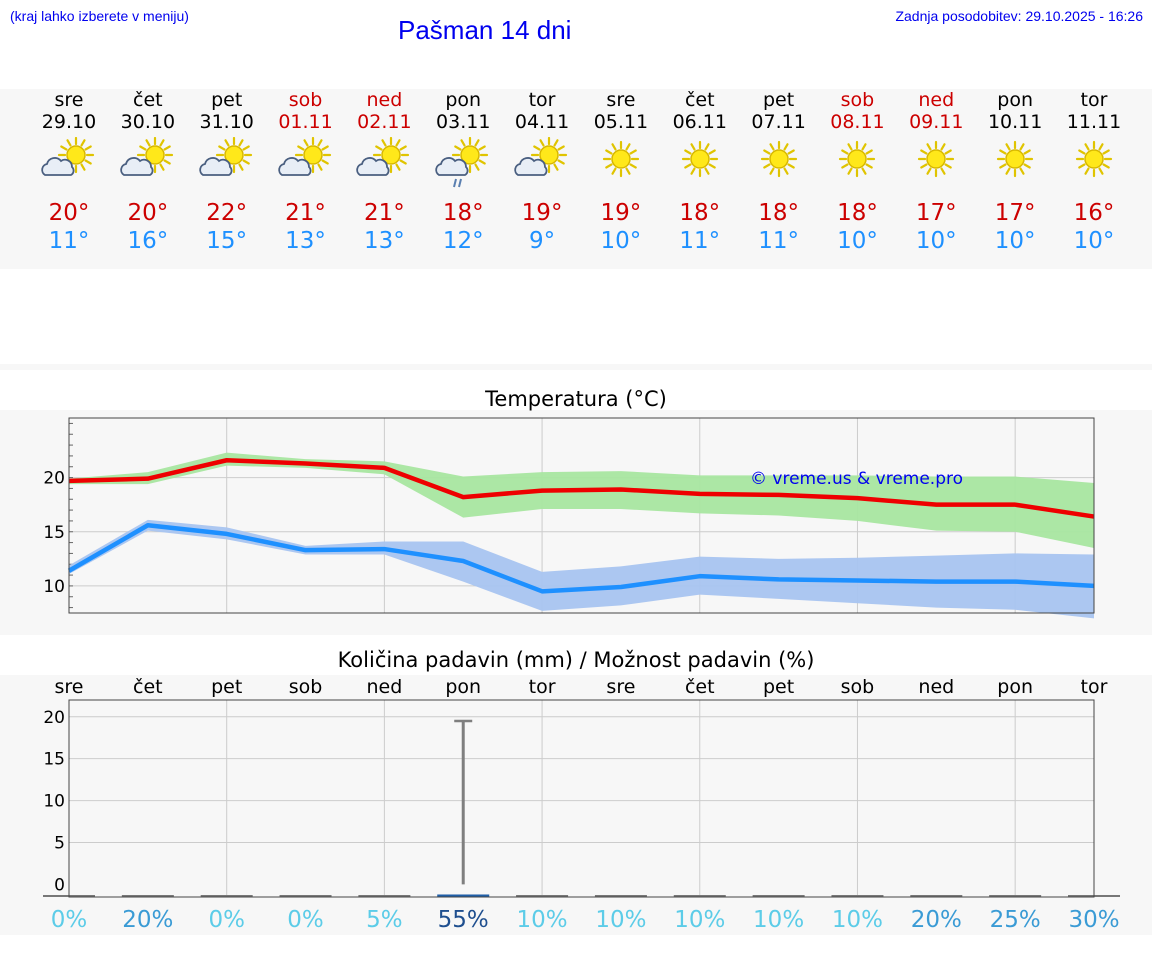 The image size is (1152, 975). I want to click on day-column: tor 04.11 19° 9°, so click(542, 172).